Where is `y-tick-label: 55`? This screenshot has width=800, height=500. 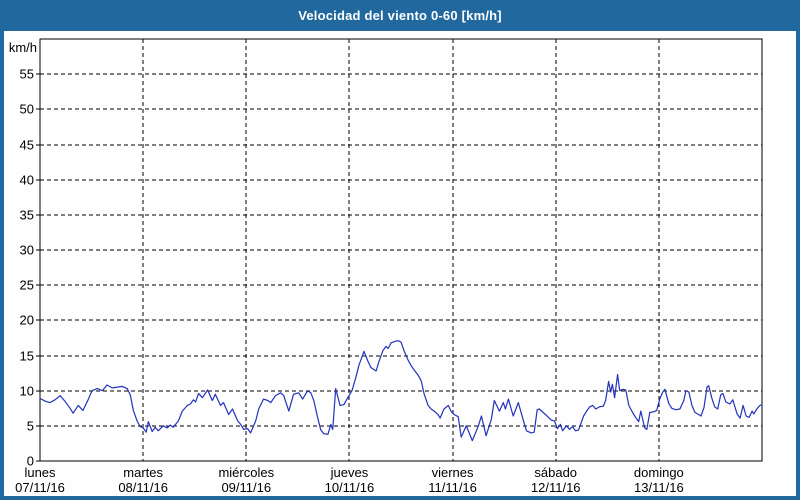 y-tick-label: 55 is located at coordinates (27, 74).